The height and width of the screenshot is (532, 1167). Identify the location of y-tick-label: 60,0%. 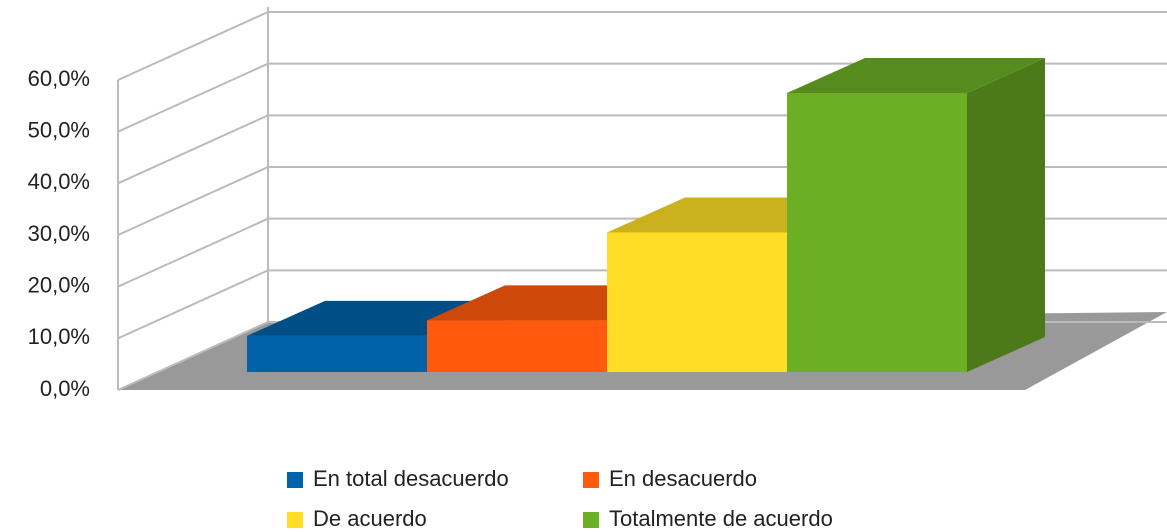
(59, 78).